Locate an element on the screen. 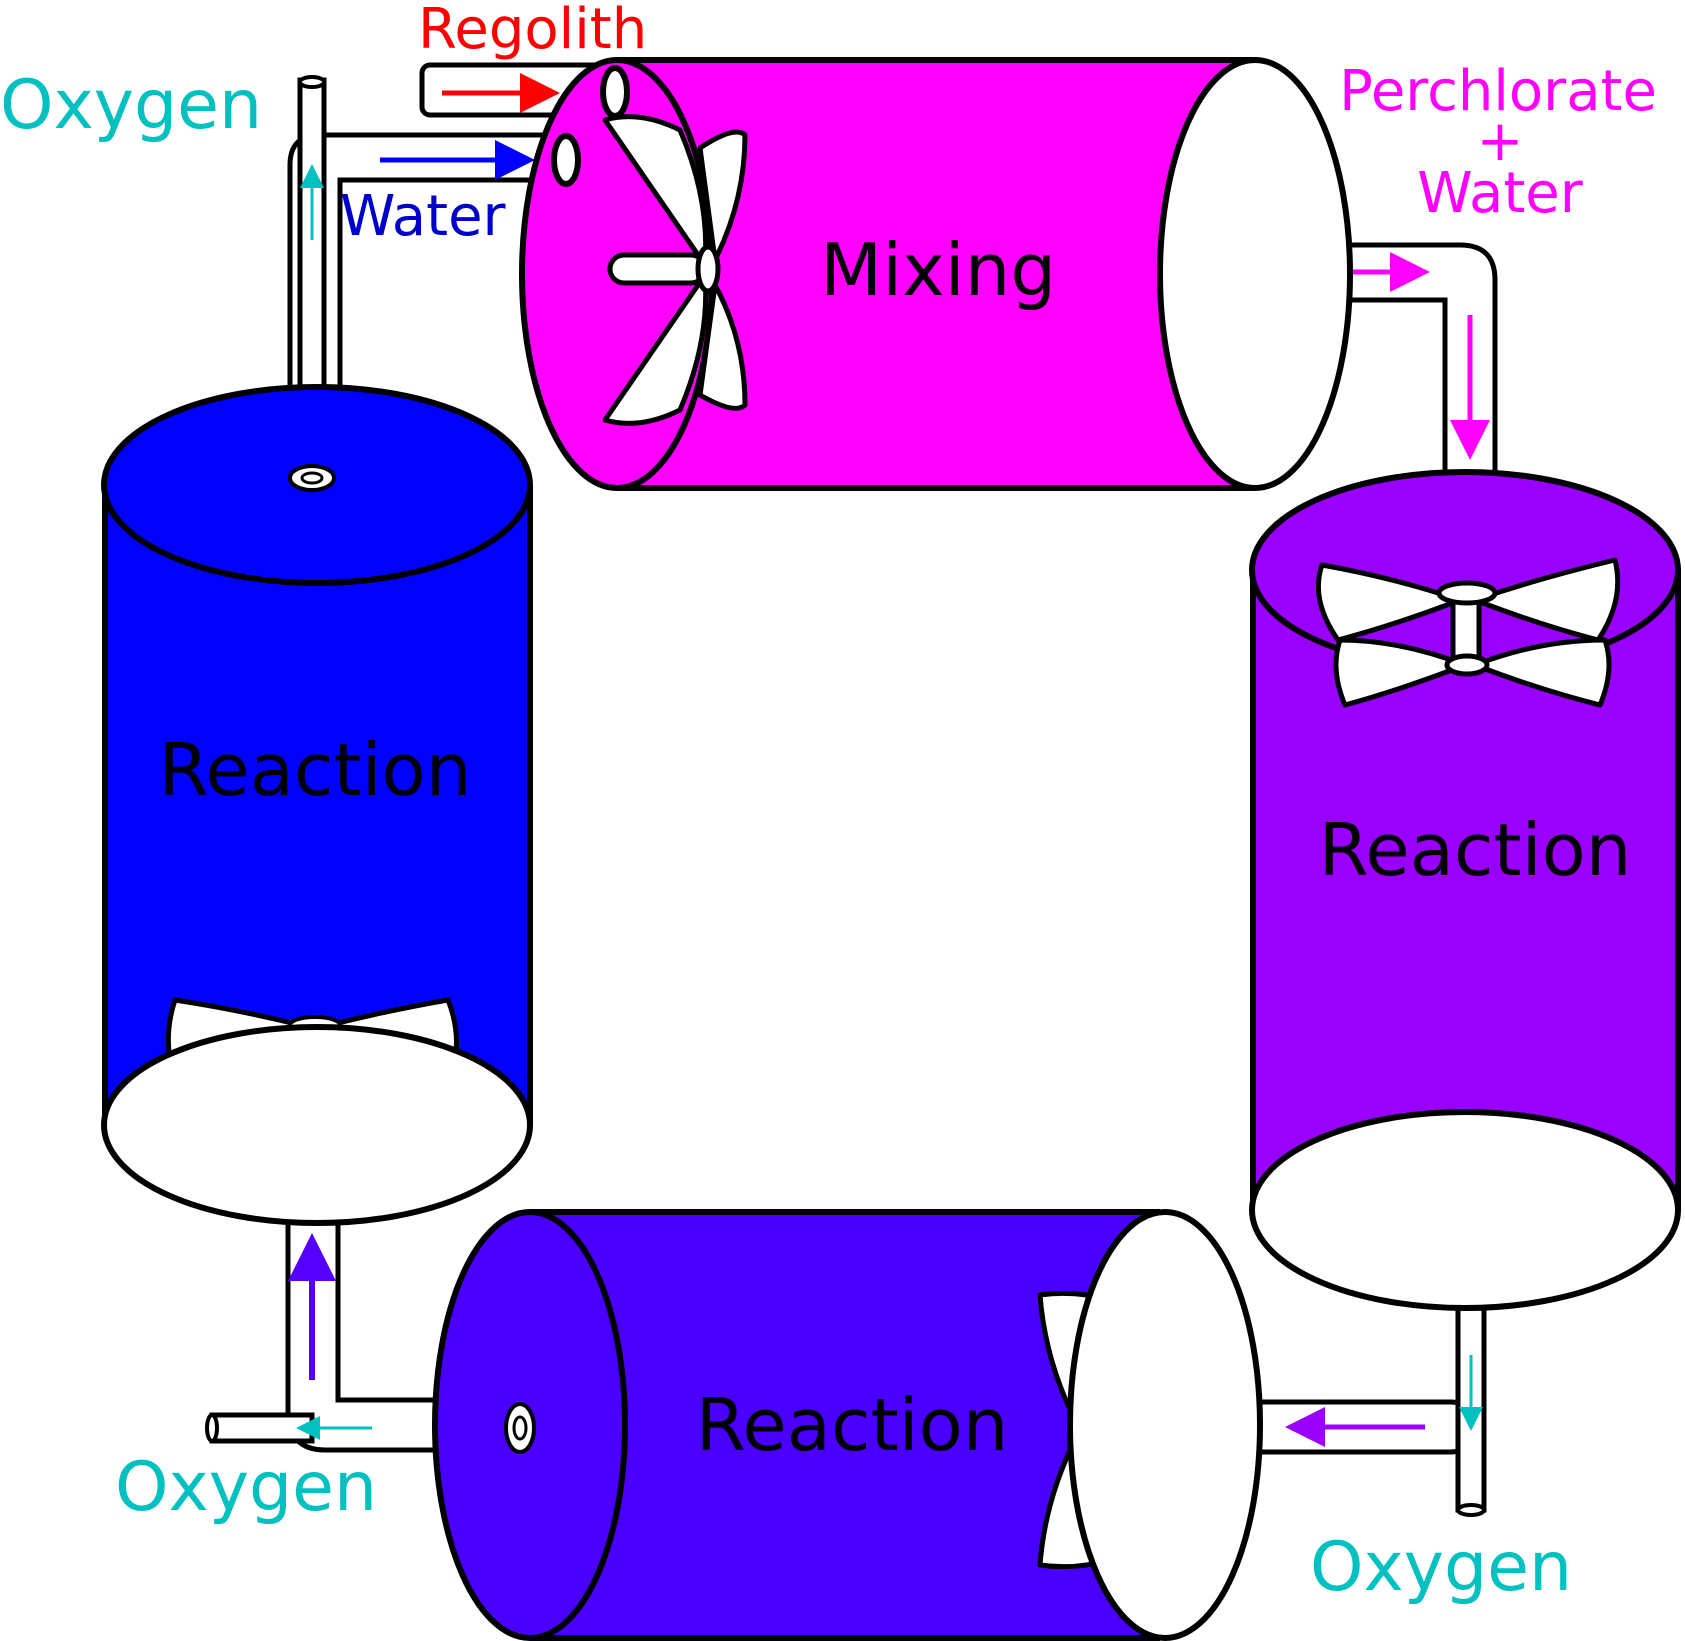  reaction-tank-right: Reaction is located at coordinates (1465, 890).